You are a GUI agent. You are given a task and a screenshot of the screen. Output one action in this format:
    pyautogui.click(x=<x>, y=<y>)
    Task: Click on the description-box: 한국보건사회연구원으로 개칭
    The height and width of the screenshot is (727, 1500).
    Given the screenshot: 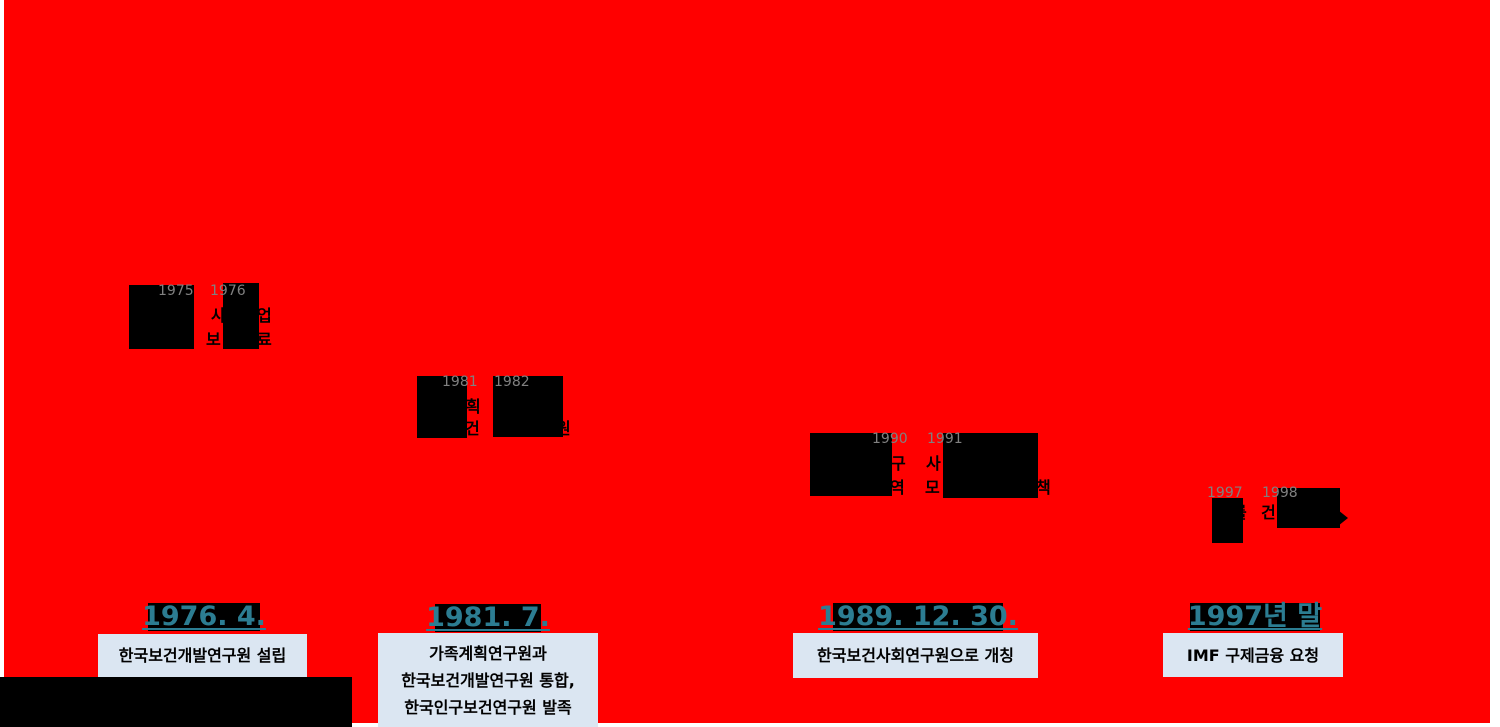 What is the action you would take?
    pyautogui.click(x=915, y=655)
    